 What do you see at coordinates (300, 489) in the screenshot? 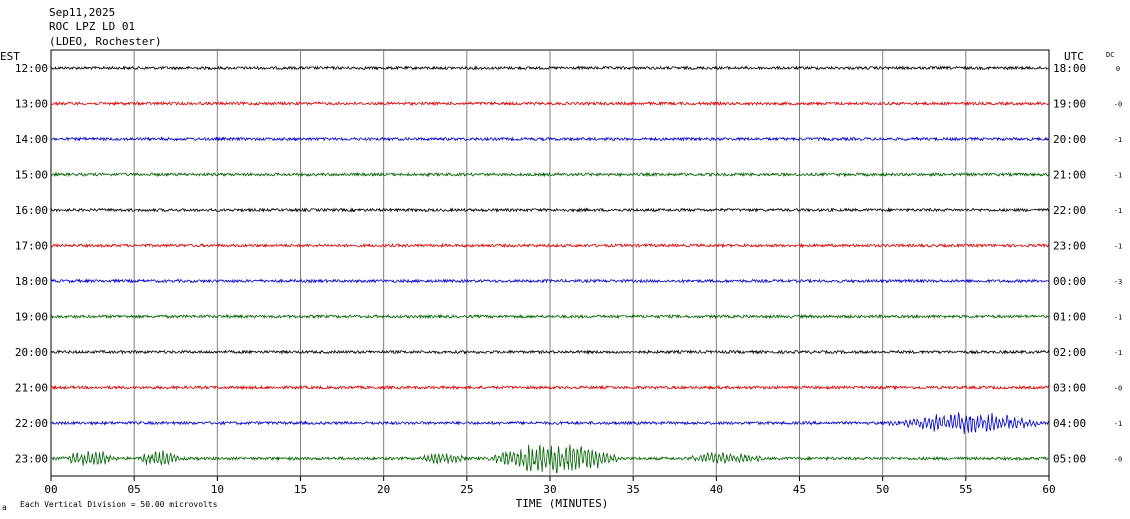
I see `x-tick-label: 15` at bounding box center [300, 489].